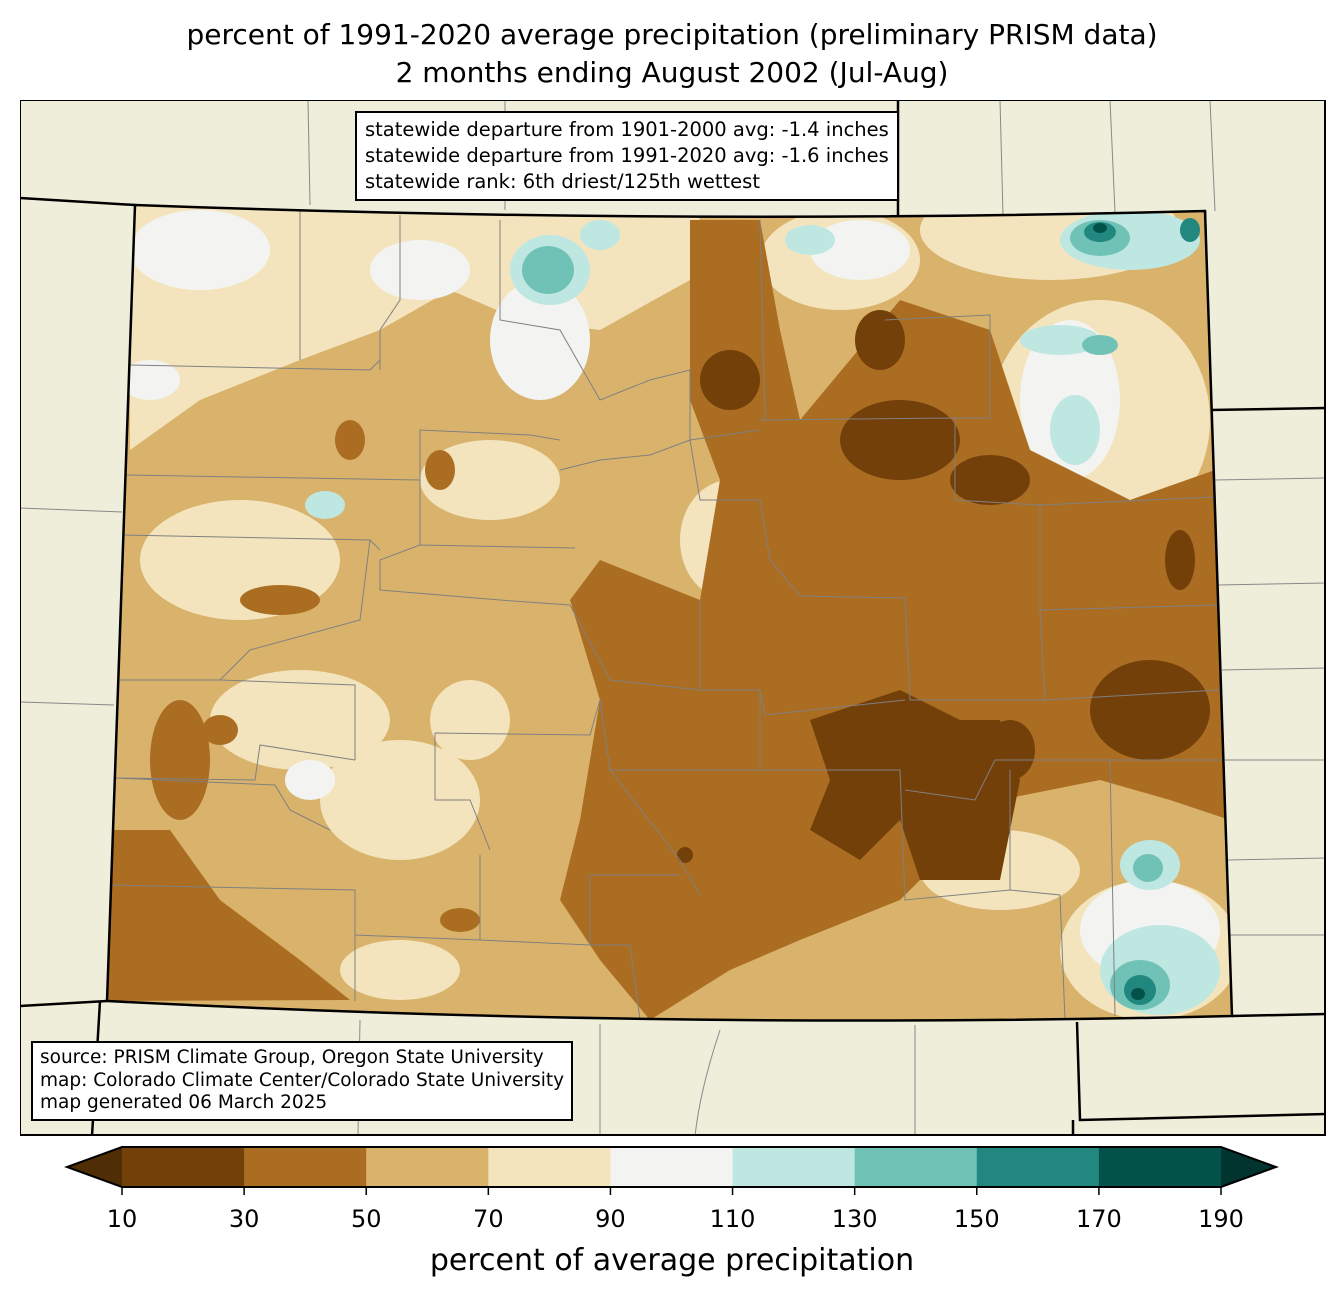  I want to click on generated-date-line: map generated 06 March 2025, so click(184, 1102).